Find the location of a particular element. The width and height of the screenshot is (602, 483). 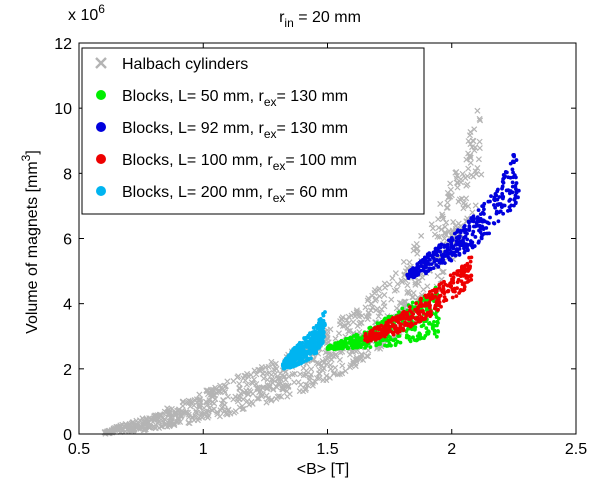

y-label-end: ] is located at coordinates (32, 152).